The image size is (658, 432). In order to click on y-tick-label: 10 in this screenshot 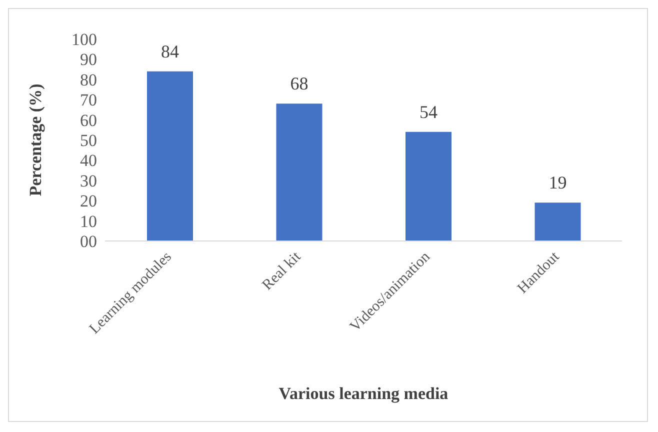, I will do `click(88, 221)`.